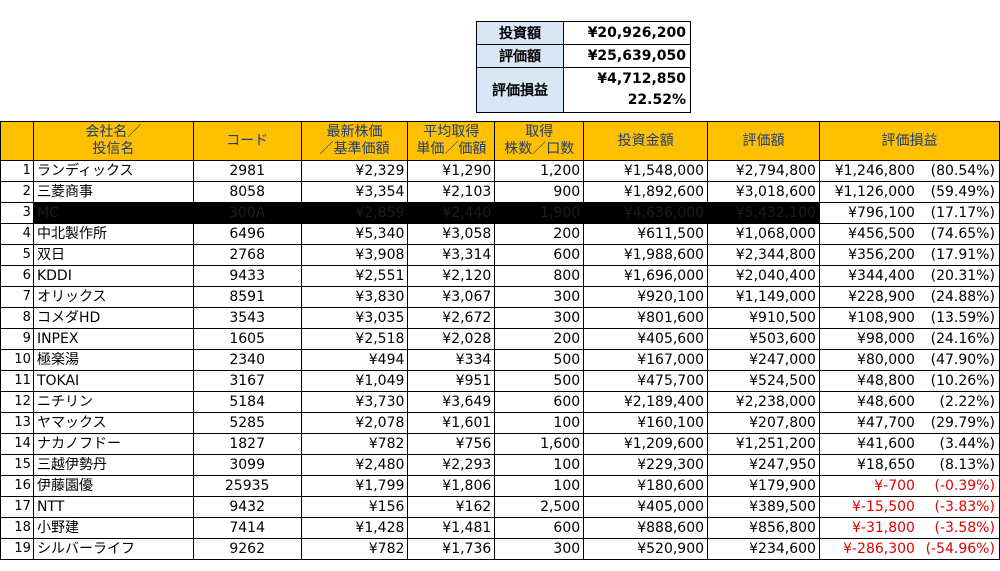 This screenshot has height=571, width=1000. I want to click on cell-invest: ¥4,636,000, so click(646, 213).